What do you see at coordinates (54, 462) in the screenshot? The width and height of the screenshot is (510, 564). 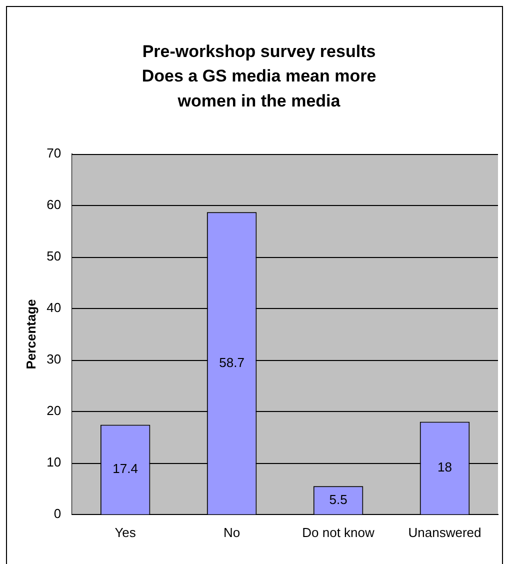 I see `y-tick-label: 10` at bounding box center [54, 462].